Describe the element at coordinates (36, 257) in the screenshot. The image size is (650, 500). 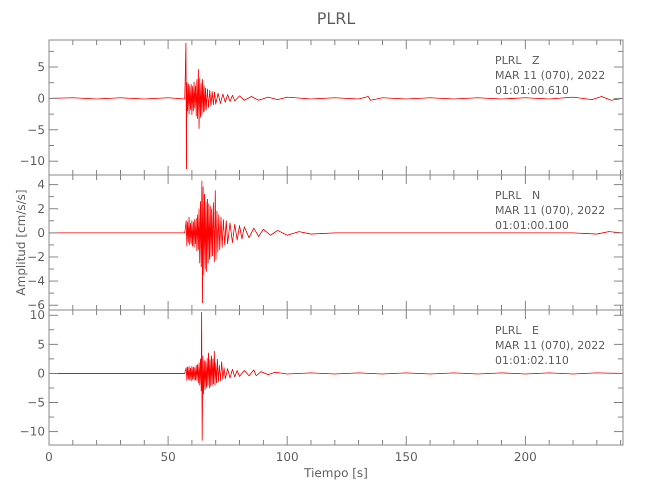
I see `y-tick-label: −2` at that location.